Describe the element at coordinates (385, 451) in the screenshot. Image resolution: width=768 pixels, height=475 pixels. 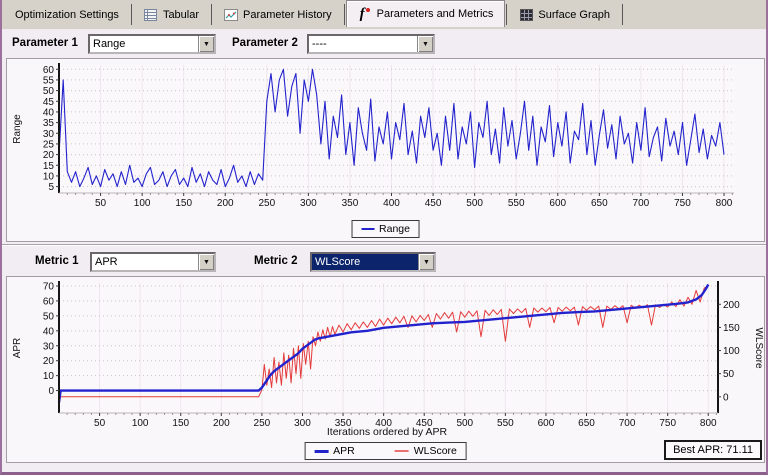
I see `apr-wlscore-legend: APR WLScore` at that location.